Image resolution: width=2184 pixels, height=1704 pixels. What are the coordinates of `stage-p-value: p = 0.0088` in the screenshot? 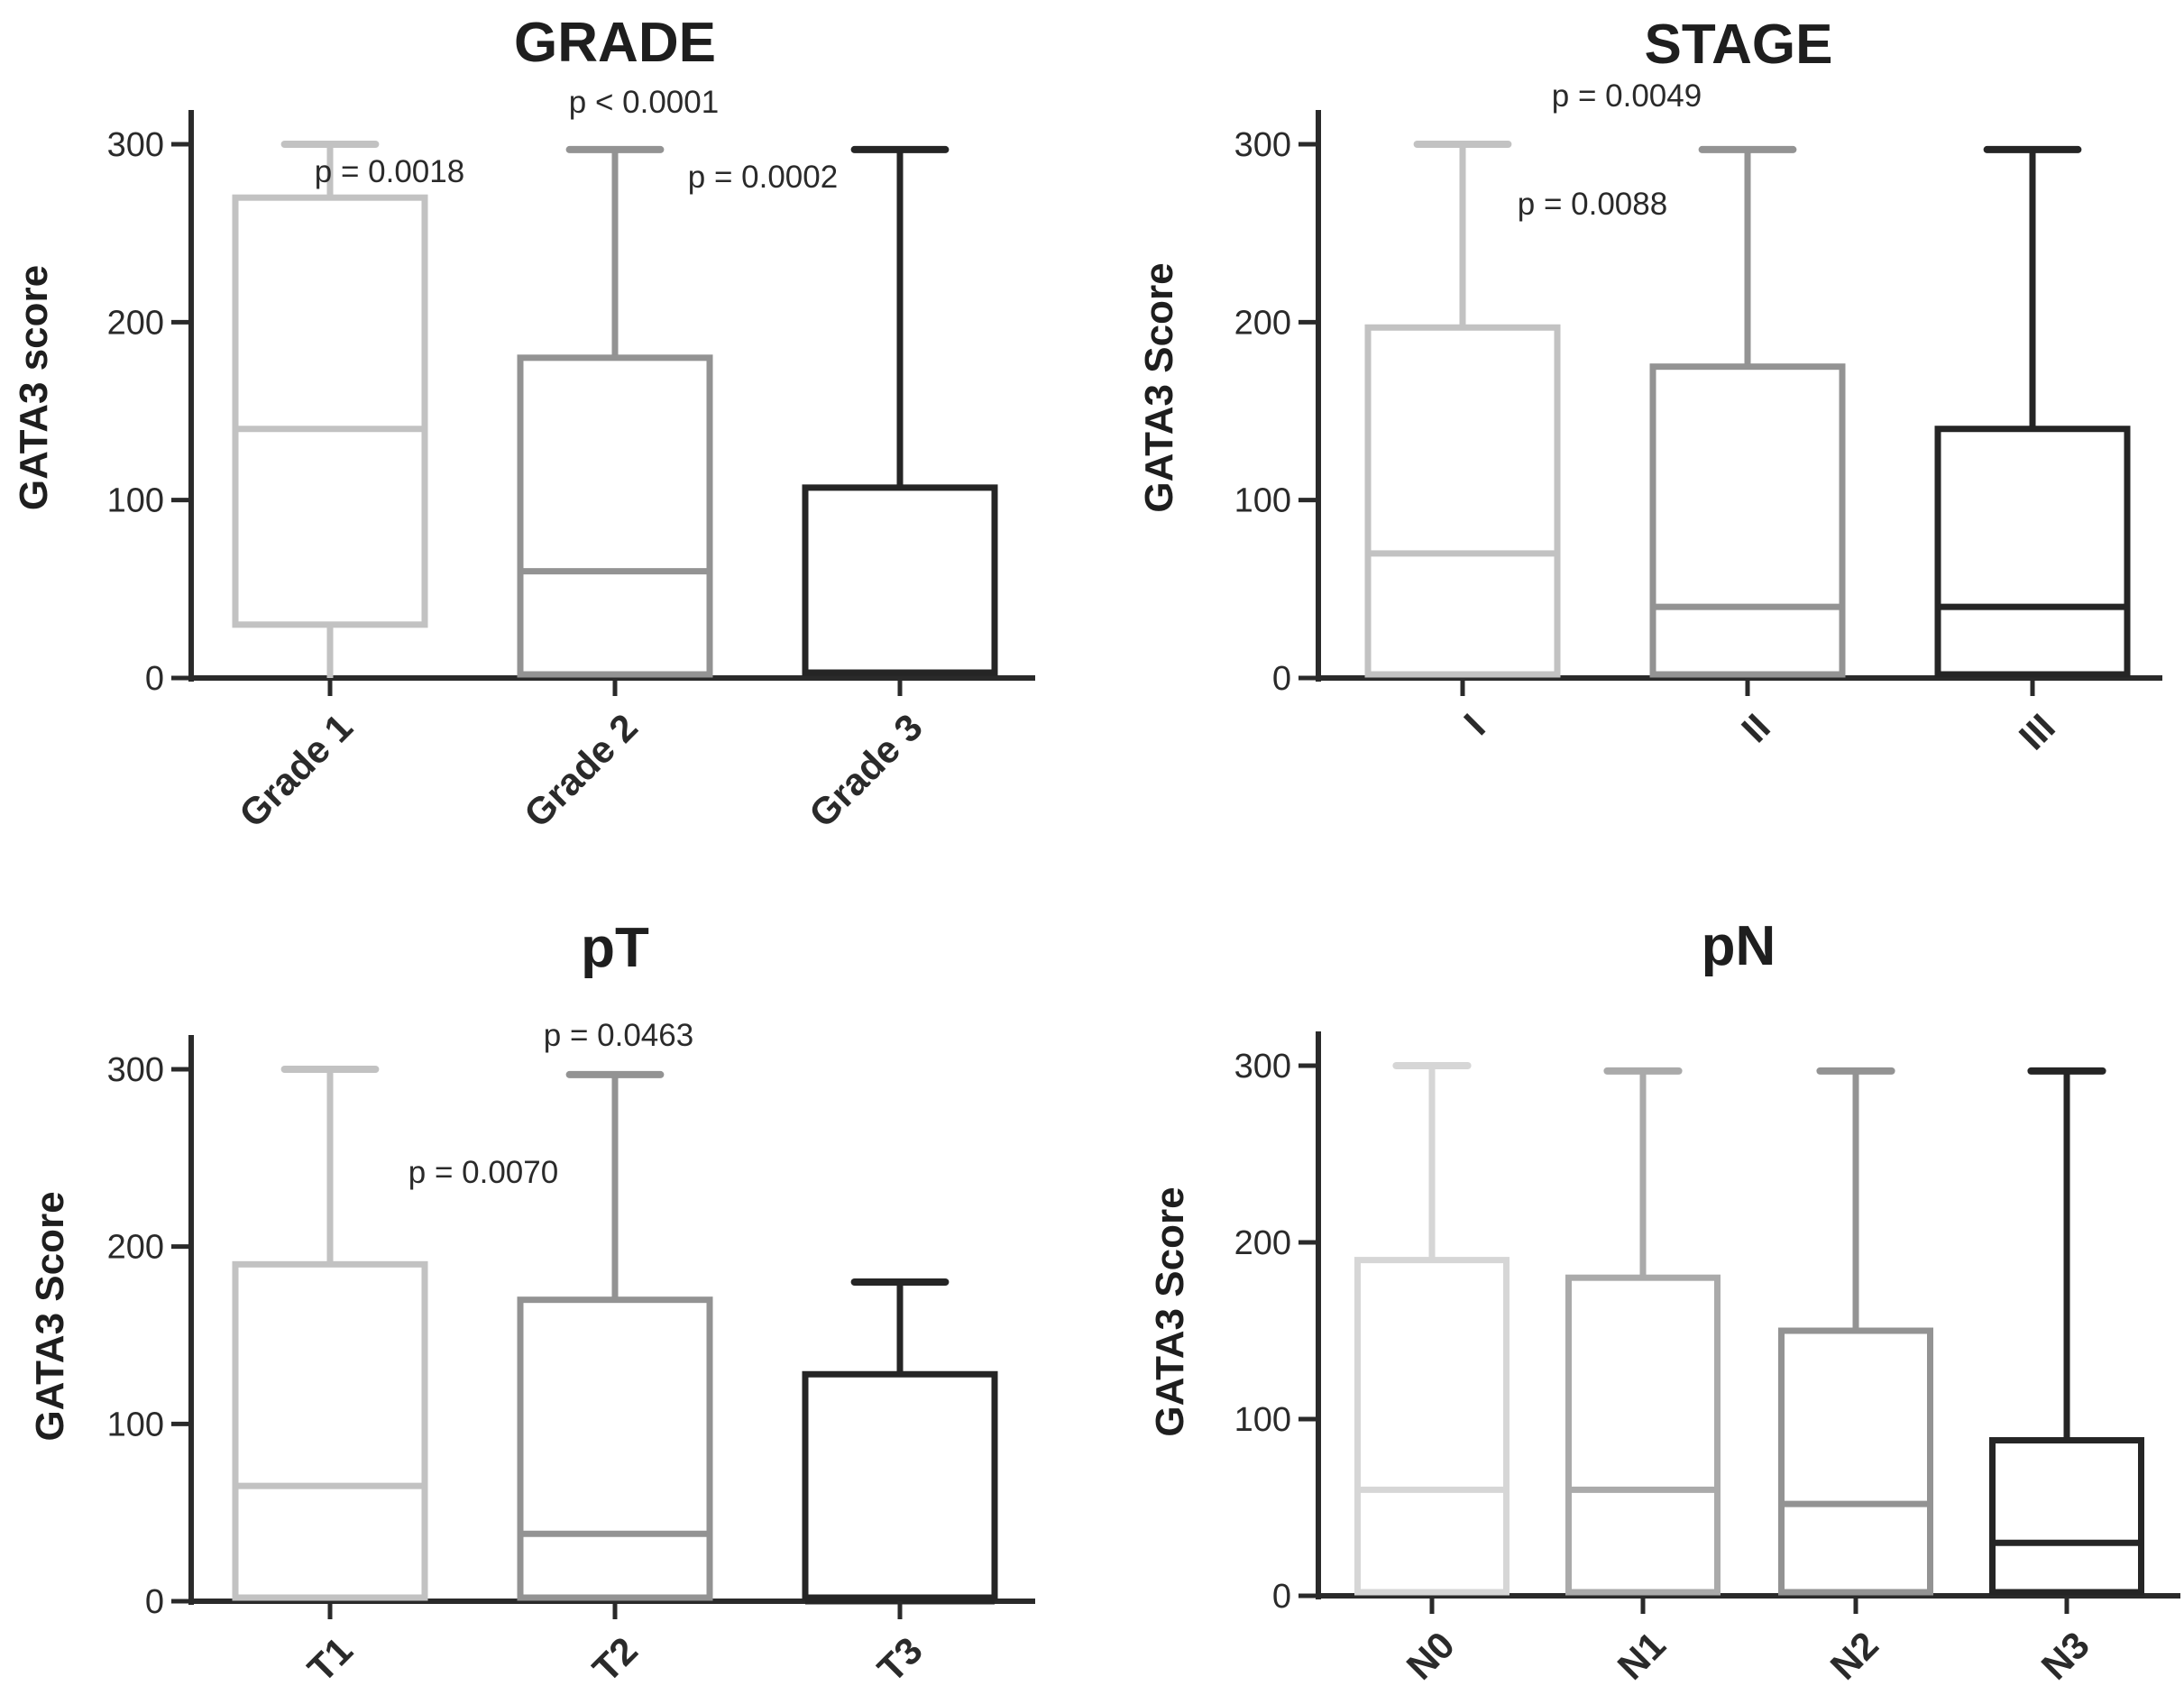 It's located at (1592, 204).